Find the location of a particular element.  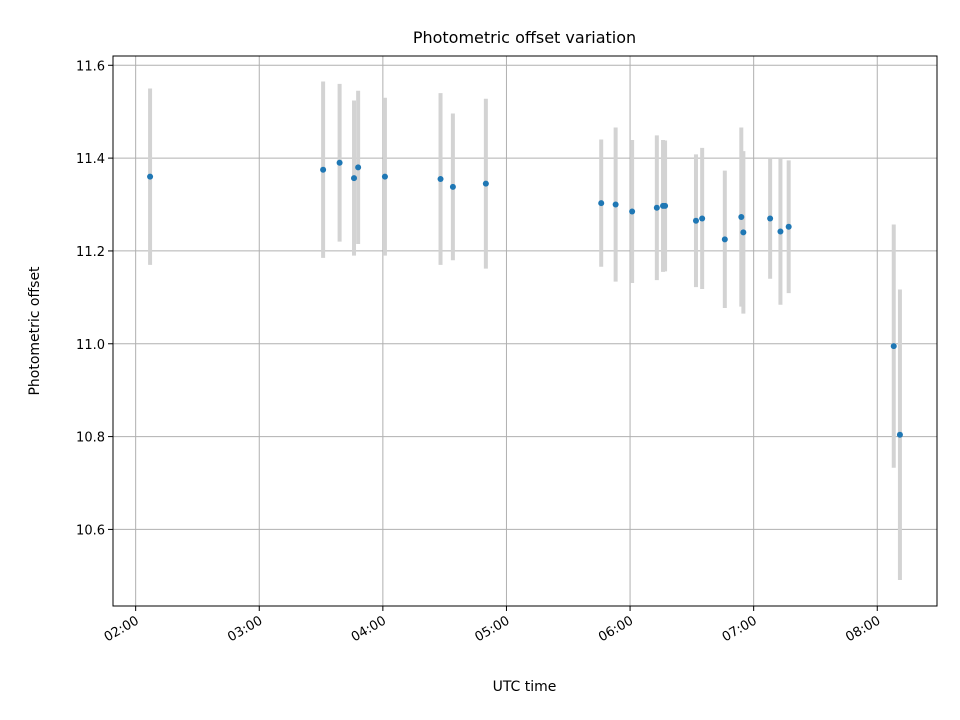

chart-title: Photometric offset variation is located at coordinates (524, 37).